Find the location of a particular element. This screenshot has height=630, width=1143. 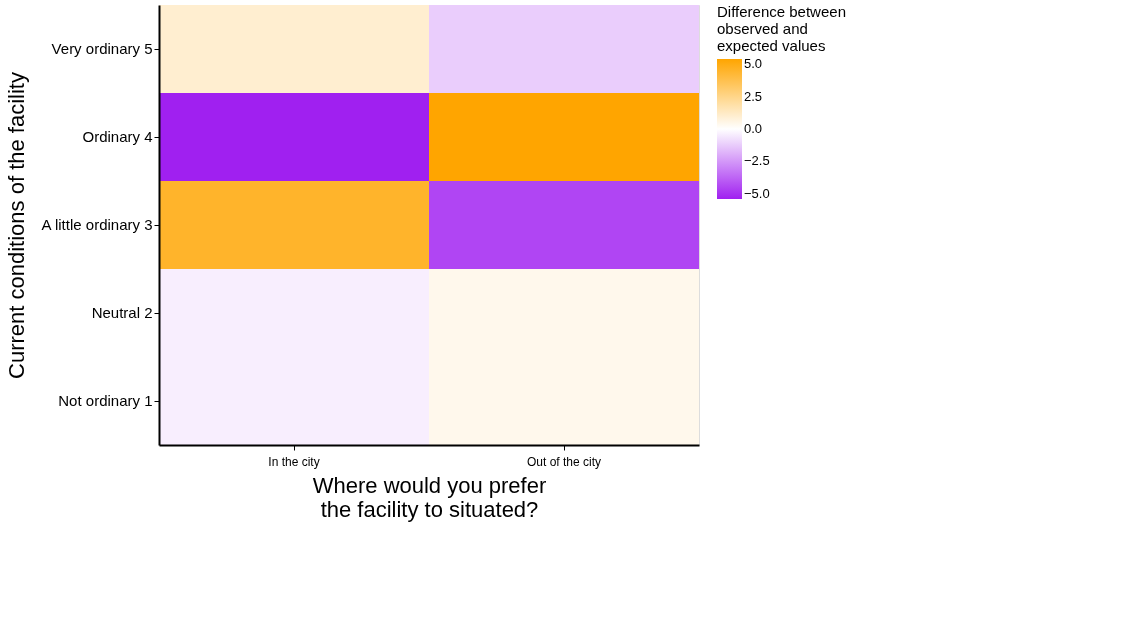

y-tick-label: Ordinary 4 is located at coordinates (117, 136).